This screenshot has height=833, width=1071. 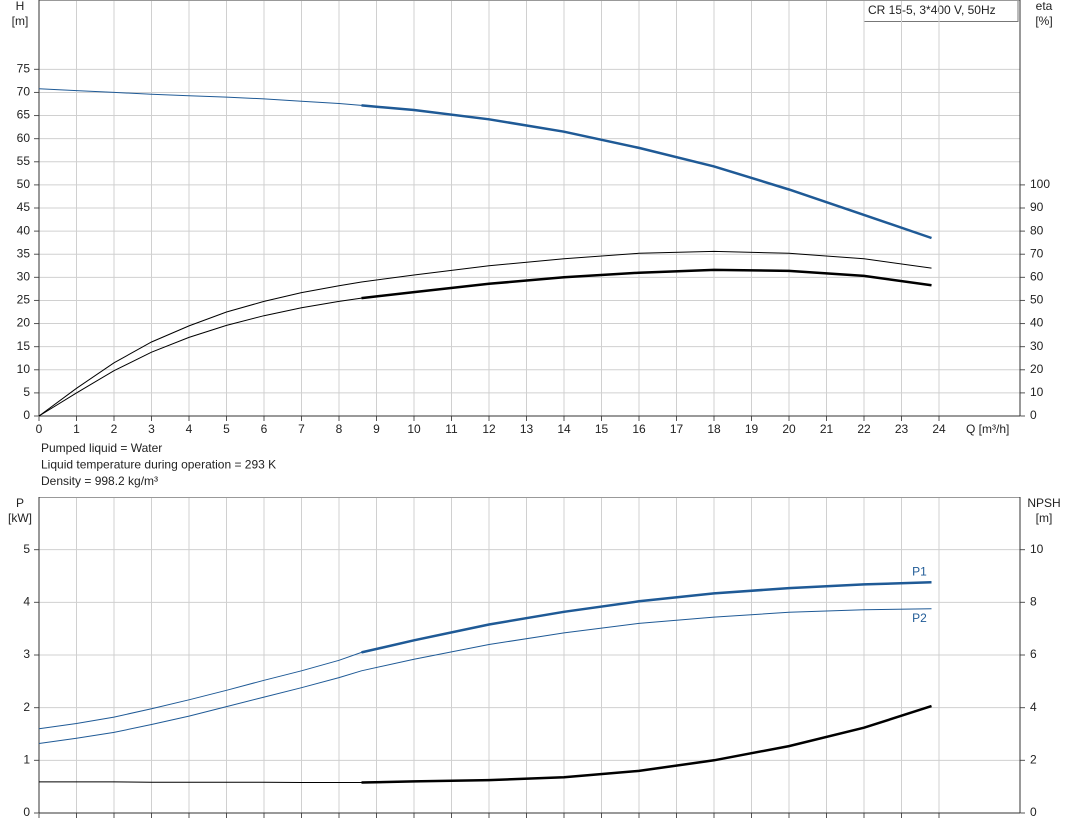 I want to click on x-tick-label: 14, so click(x=564, y=429).